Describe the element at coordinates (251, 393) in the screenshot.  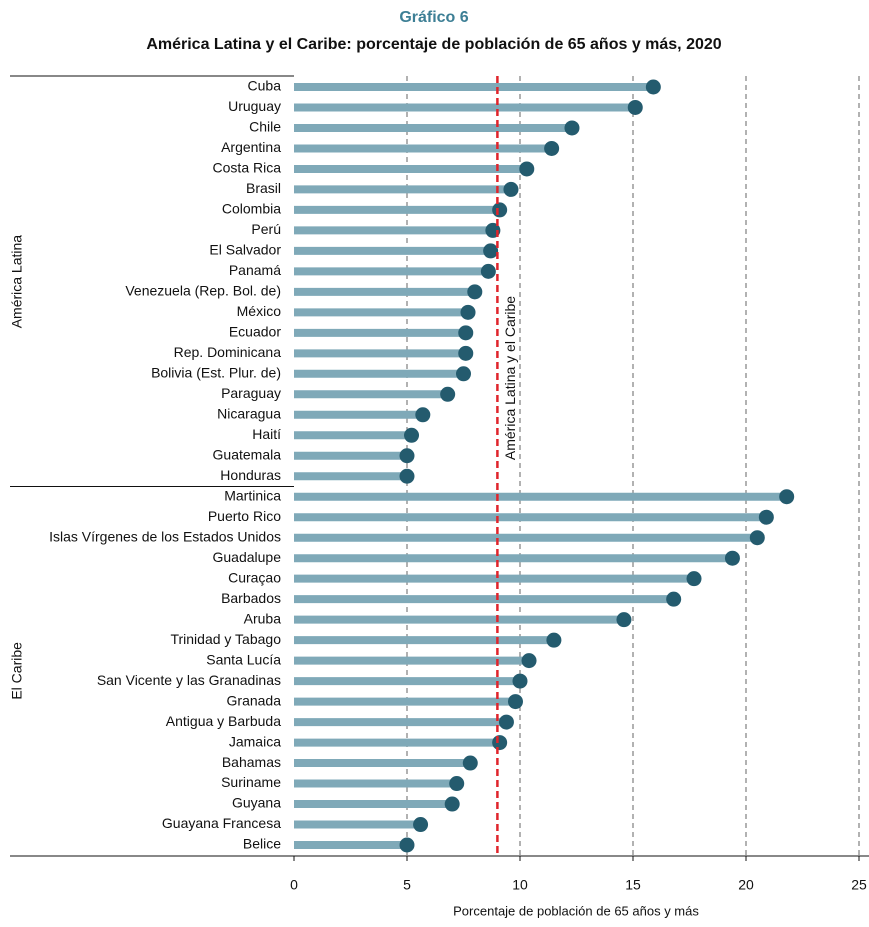
I see `category-label: Paraguay` at that location.